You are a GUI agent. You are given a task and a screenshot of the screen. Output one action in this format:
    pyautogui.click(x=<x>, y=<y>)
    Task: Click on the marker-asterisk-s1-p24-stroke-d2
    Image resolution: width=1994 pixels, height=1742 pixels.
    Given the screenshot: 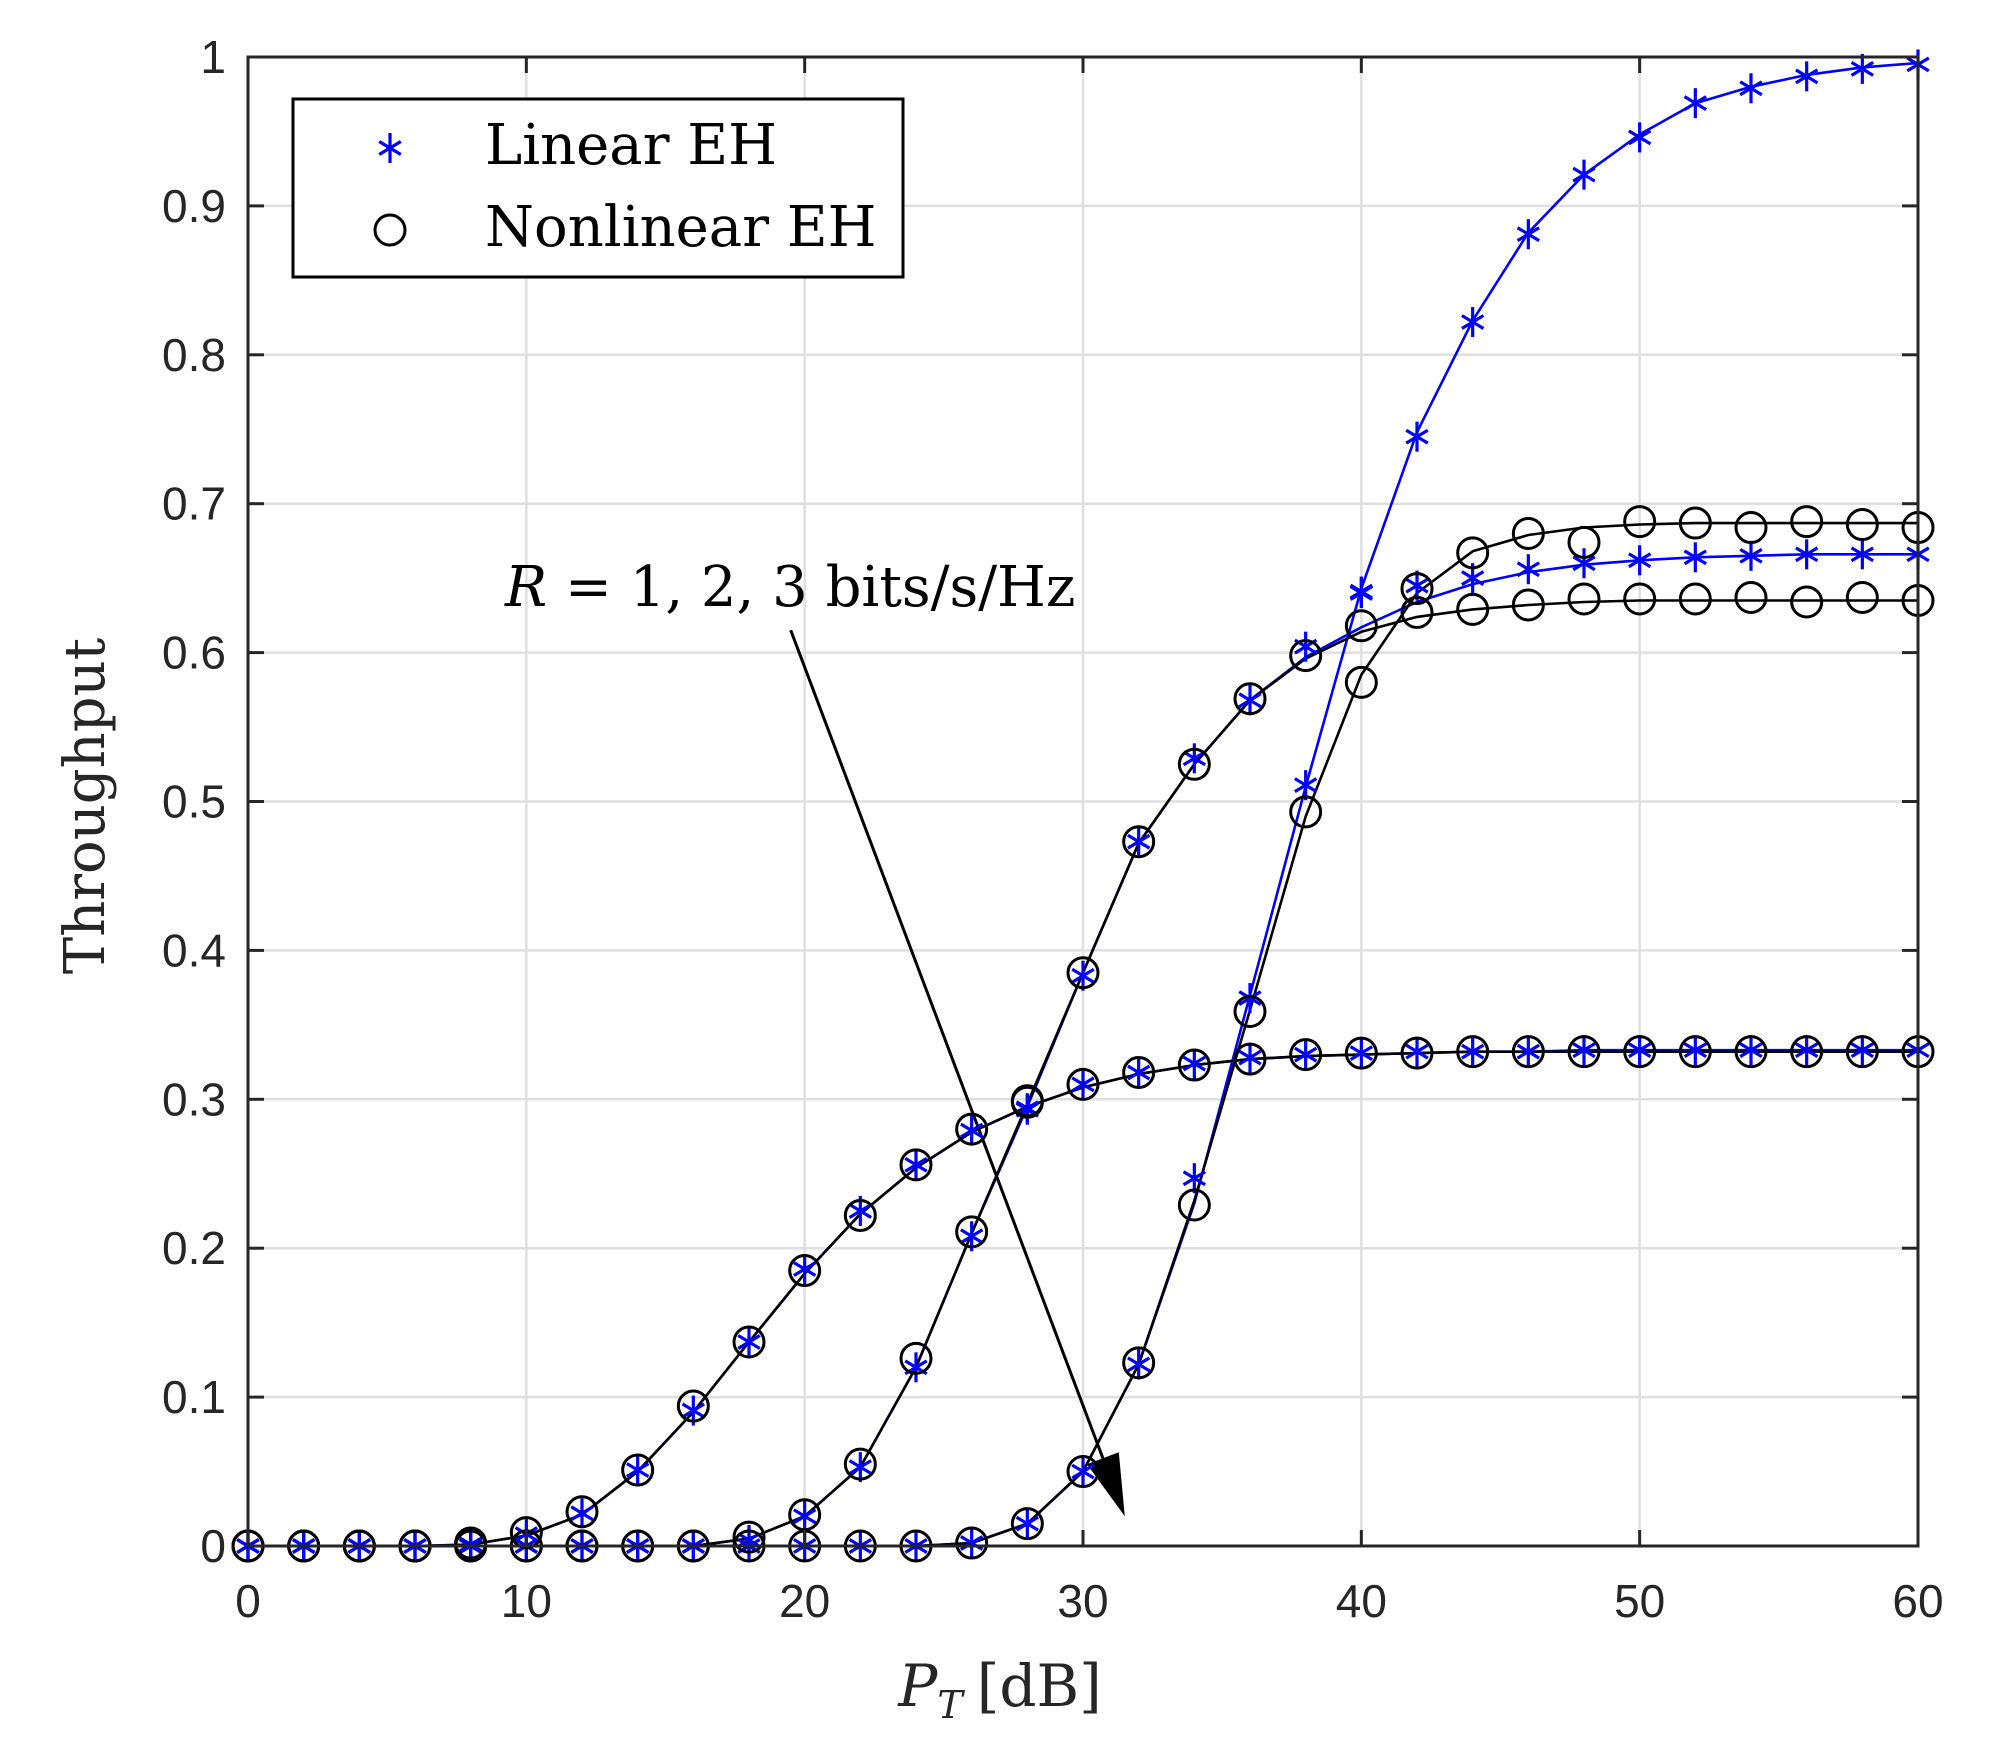 What is the action you would take?
    pyautogui.click(x=1584, y=1050)
    